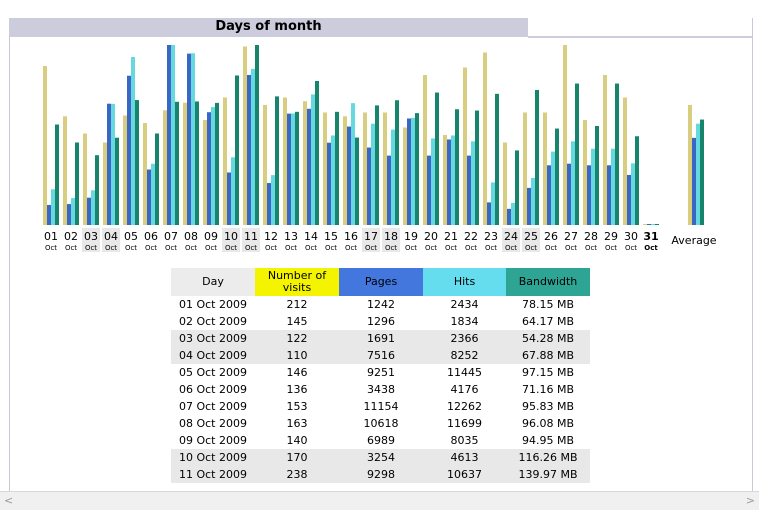 The image size is (759, 510). What do you see at coordinates (379, 500) in the screenshot?
I see `horizontal-scrollbar: < >` at bounding box center [379, 500].